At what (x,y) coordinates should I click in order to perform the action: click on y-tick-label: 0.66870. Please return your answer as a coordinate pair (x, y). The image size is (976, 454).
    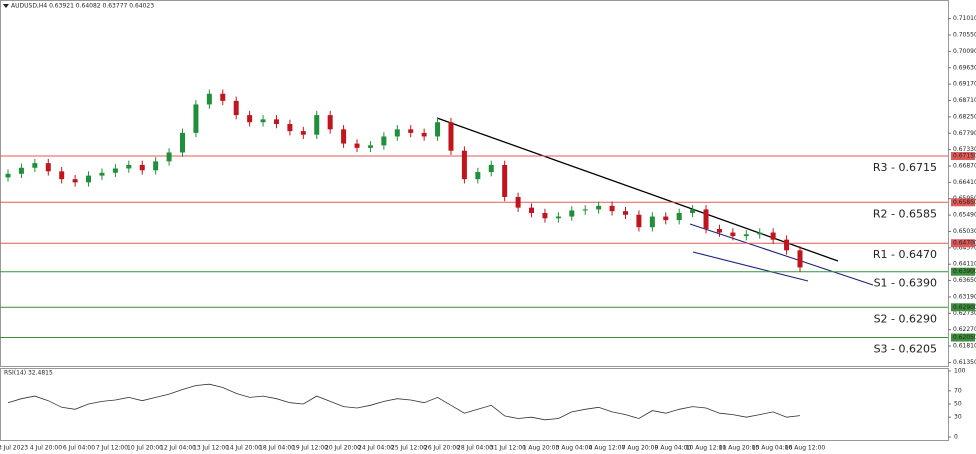
    Looking at the image, I should click on (964, 165).